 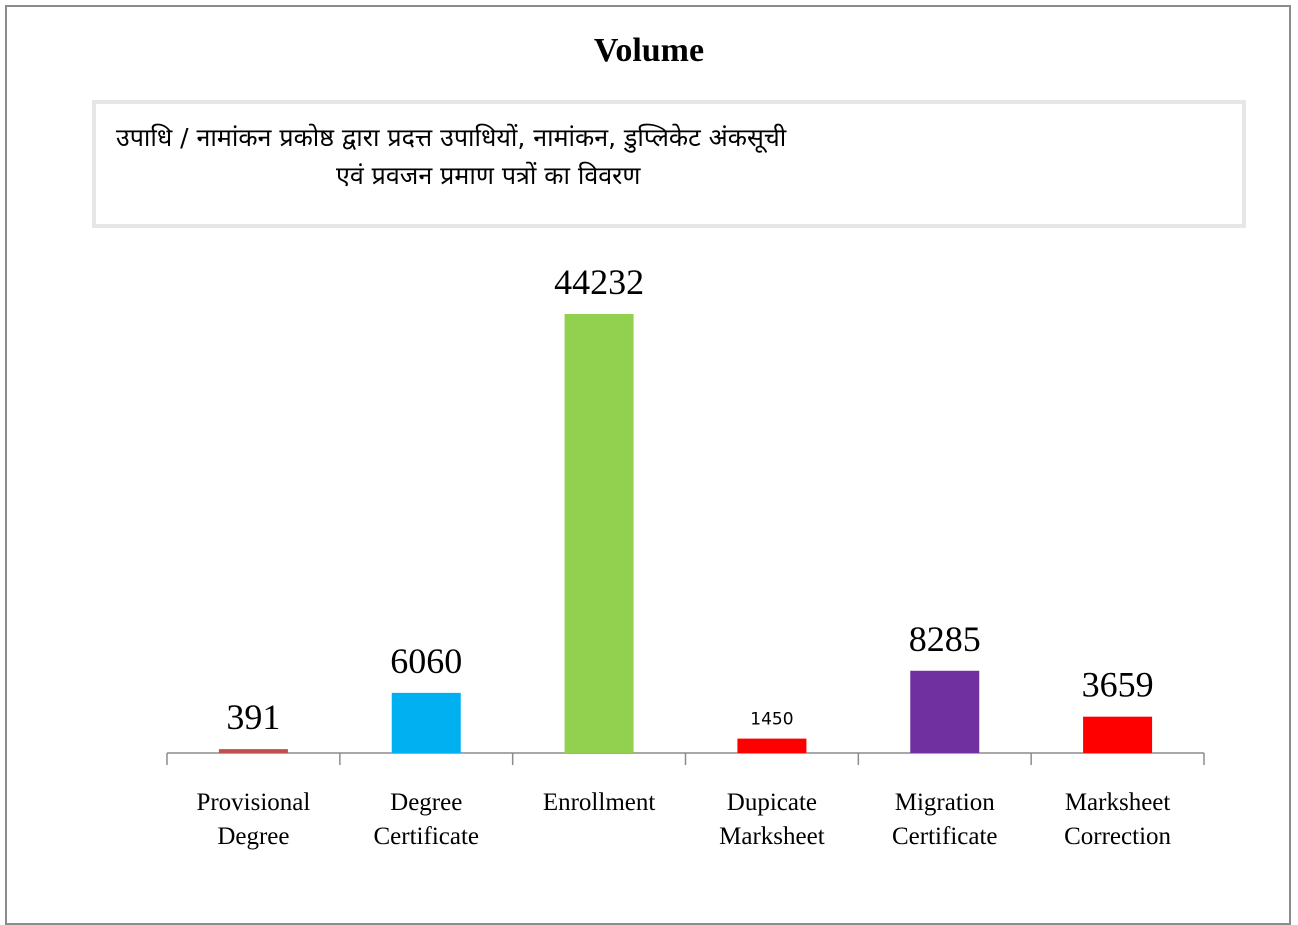 I want to click on x-tick-label: Provisional Degree, so click(x=253, y=819).